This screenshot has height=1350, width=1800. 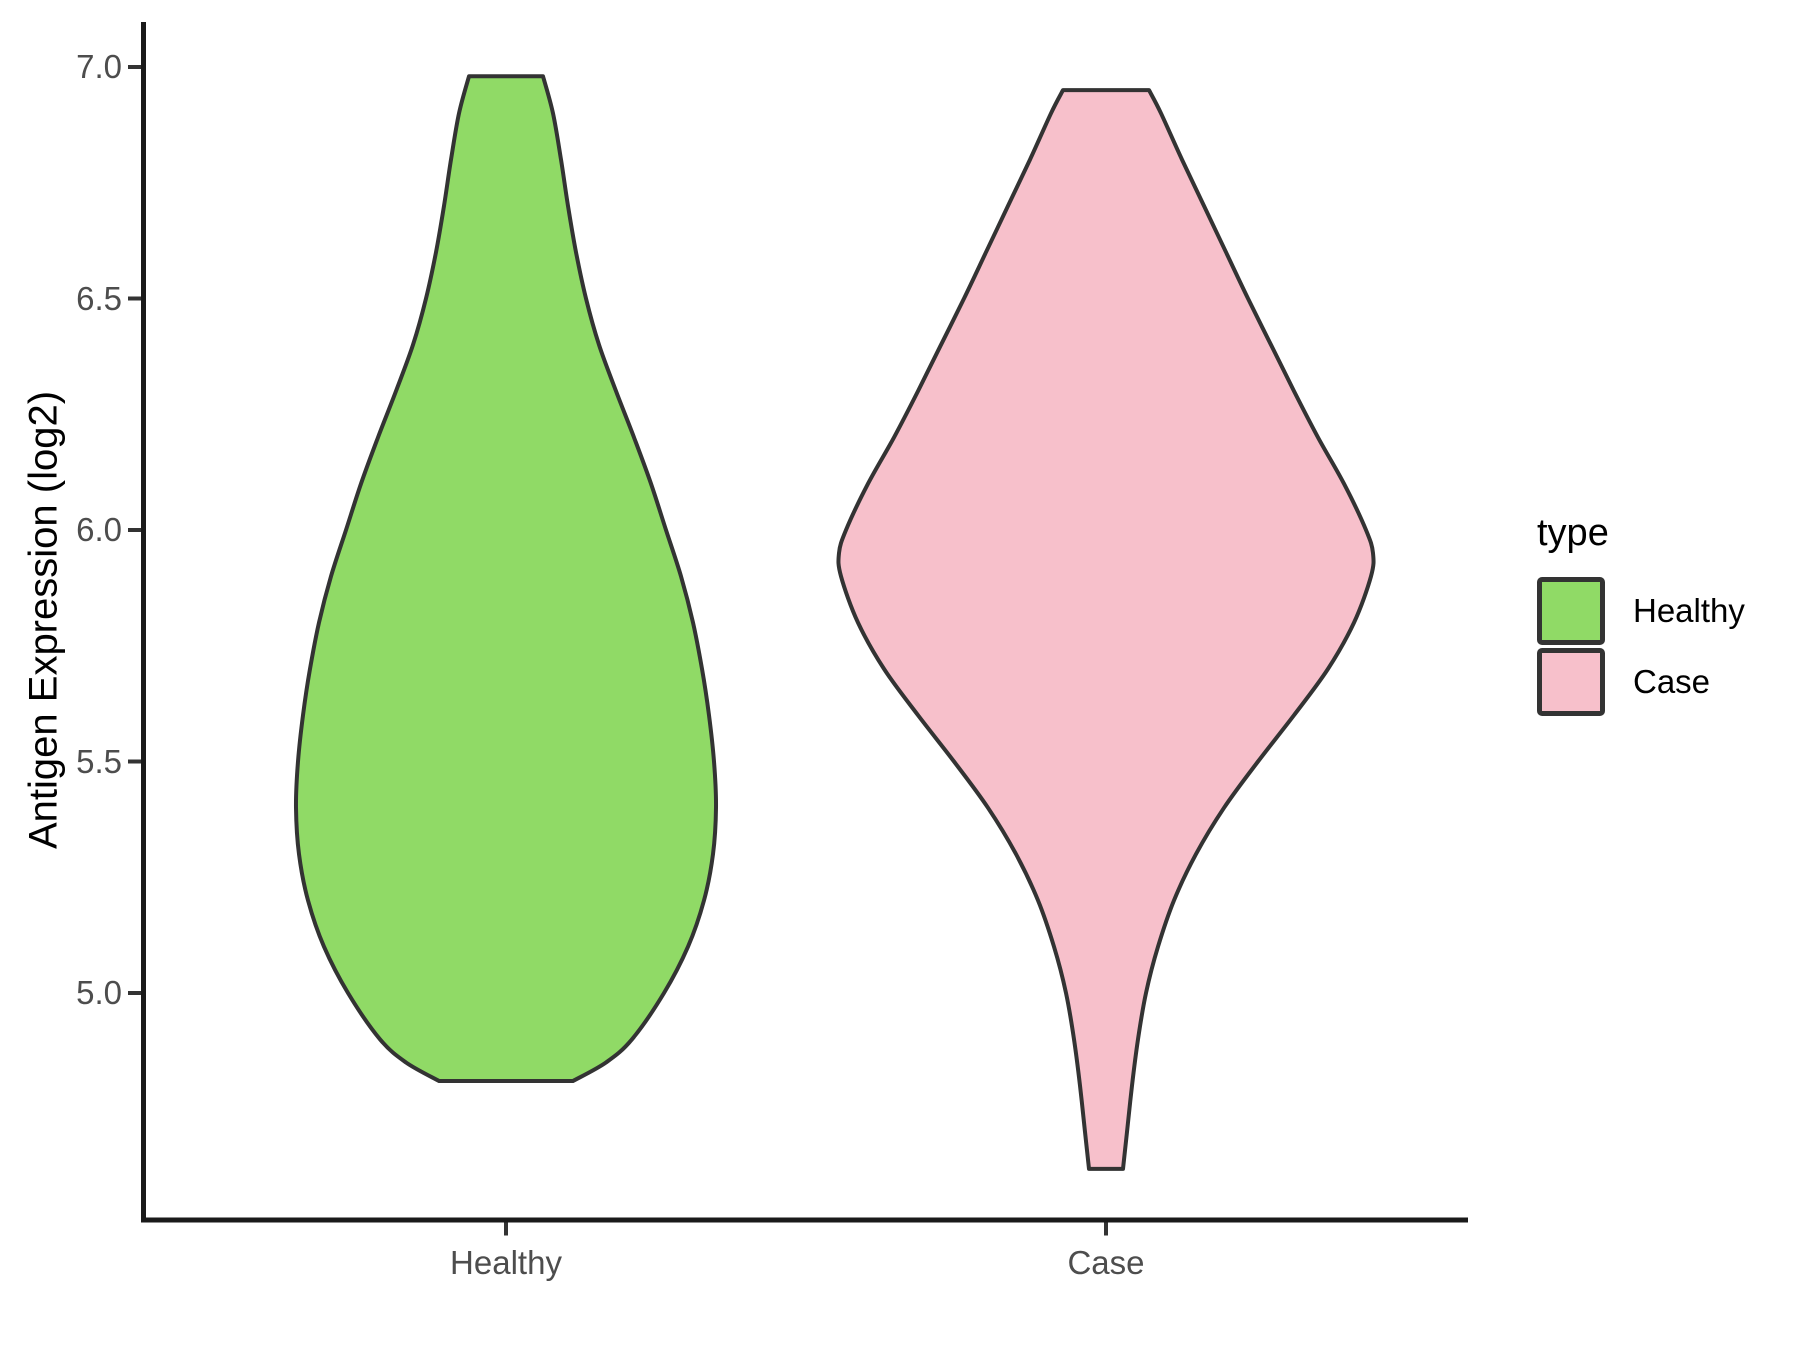 I want to click on legend-item-healthy: Healthy, so click(x=1641, y=611).